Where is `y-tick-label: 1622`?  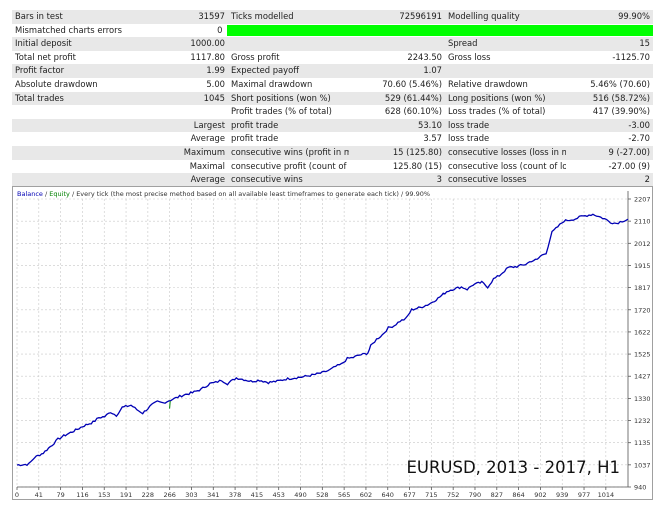 y-tick-label: 1622 is located at coordinates (642, 332).